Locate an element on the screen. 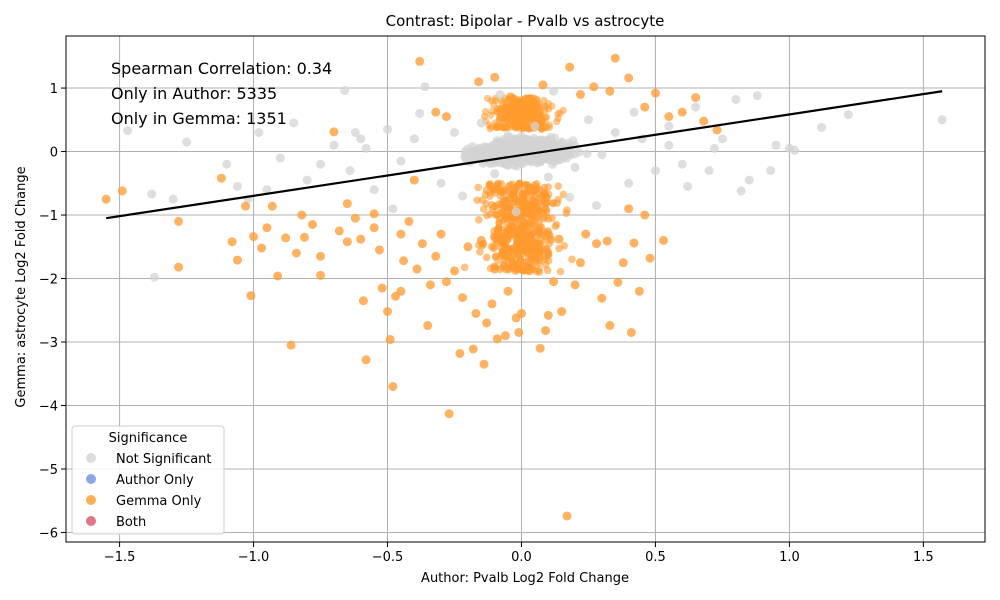 The width and height of the screenshot is (1000, 600). x-tick-label: −0.5 is located at coordinates (388, 557).